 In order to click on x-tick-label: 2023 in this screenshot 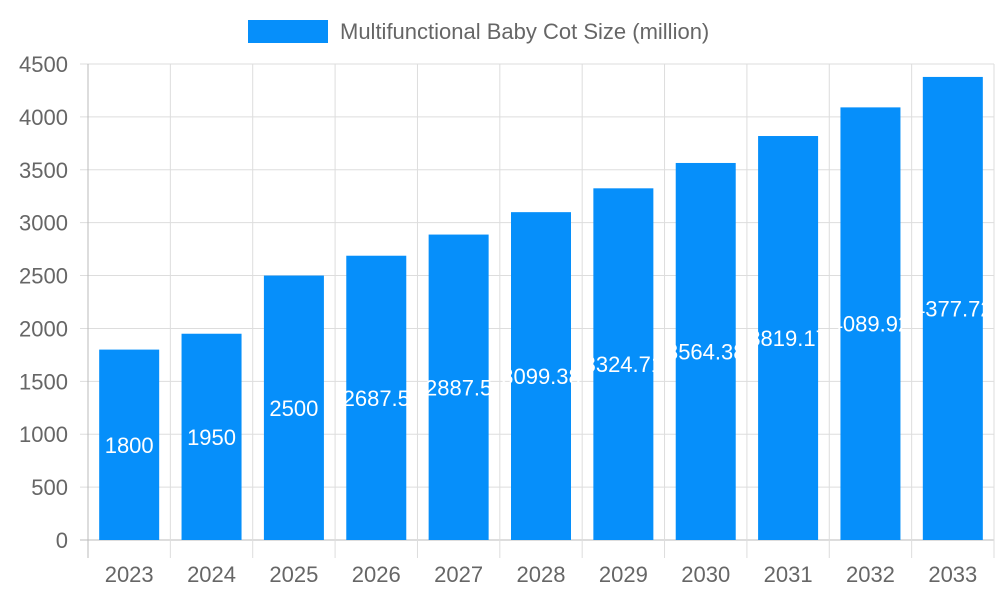, I will do `click(129, 574)`.